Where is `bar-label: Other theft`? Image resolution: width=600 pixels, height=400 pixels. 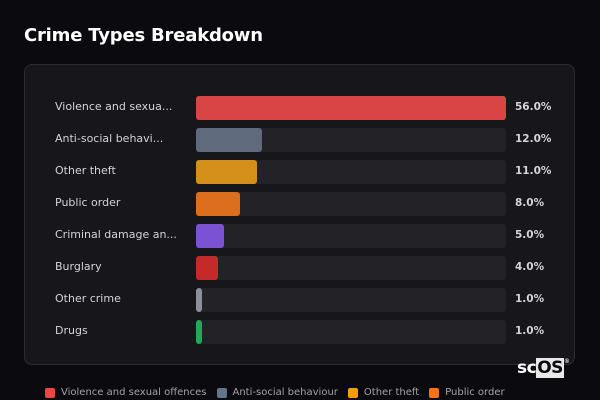
bar-label: Other theft is located at coordinates (85, 170).